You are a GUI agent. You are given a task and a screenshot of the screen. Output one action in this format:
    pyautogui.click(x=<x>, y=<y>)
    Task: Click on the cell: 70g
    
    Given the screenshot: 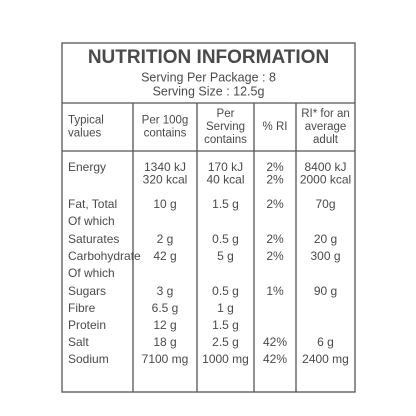 What is the action you would take?
    pyautogui.click(x=325, y=204)
    